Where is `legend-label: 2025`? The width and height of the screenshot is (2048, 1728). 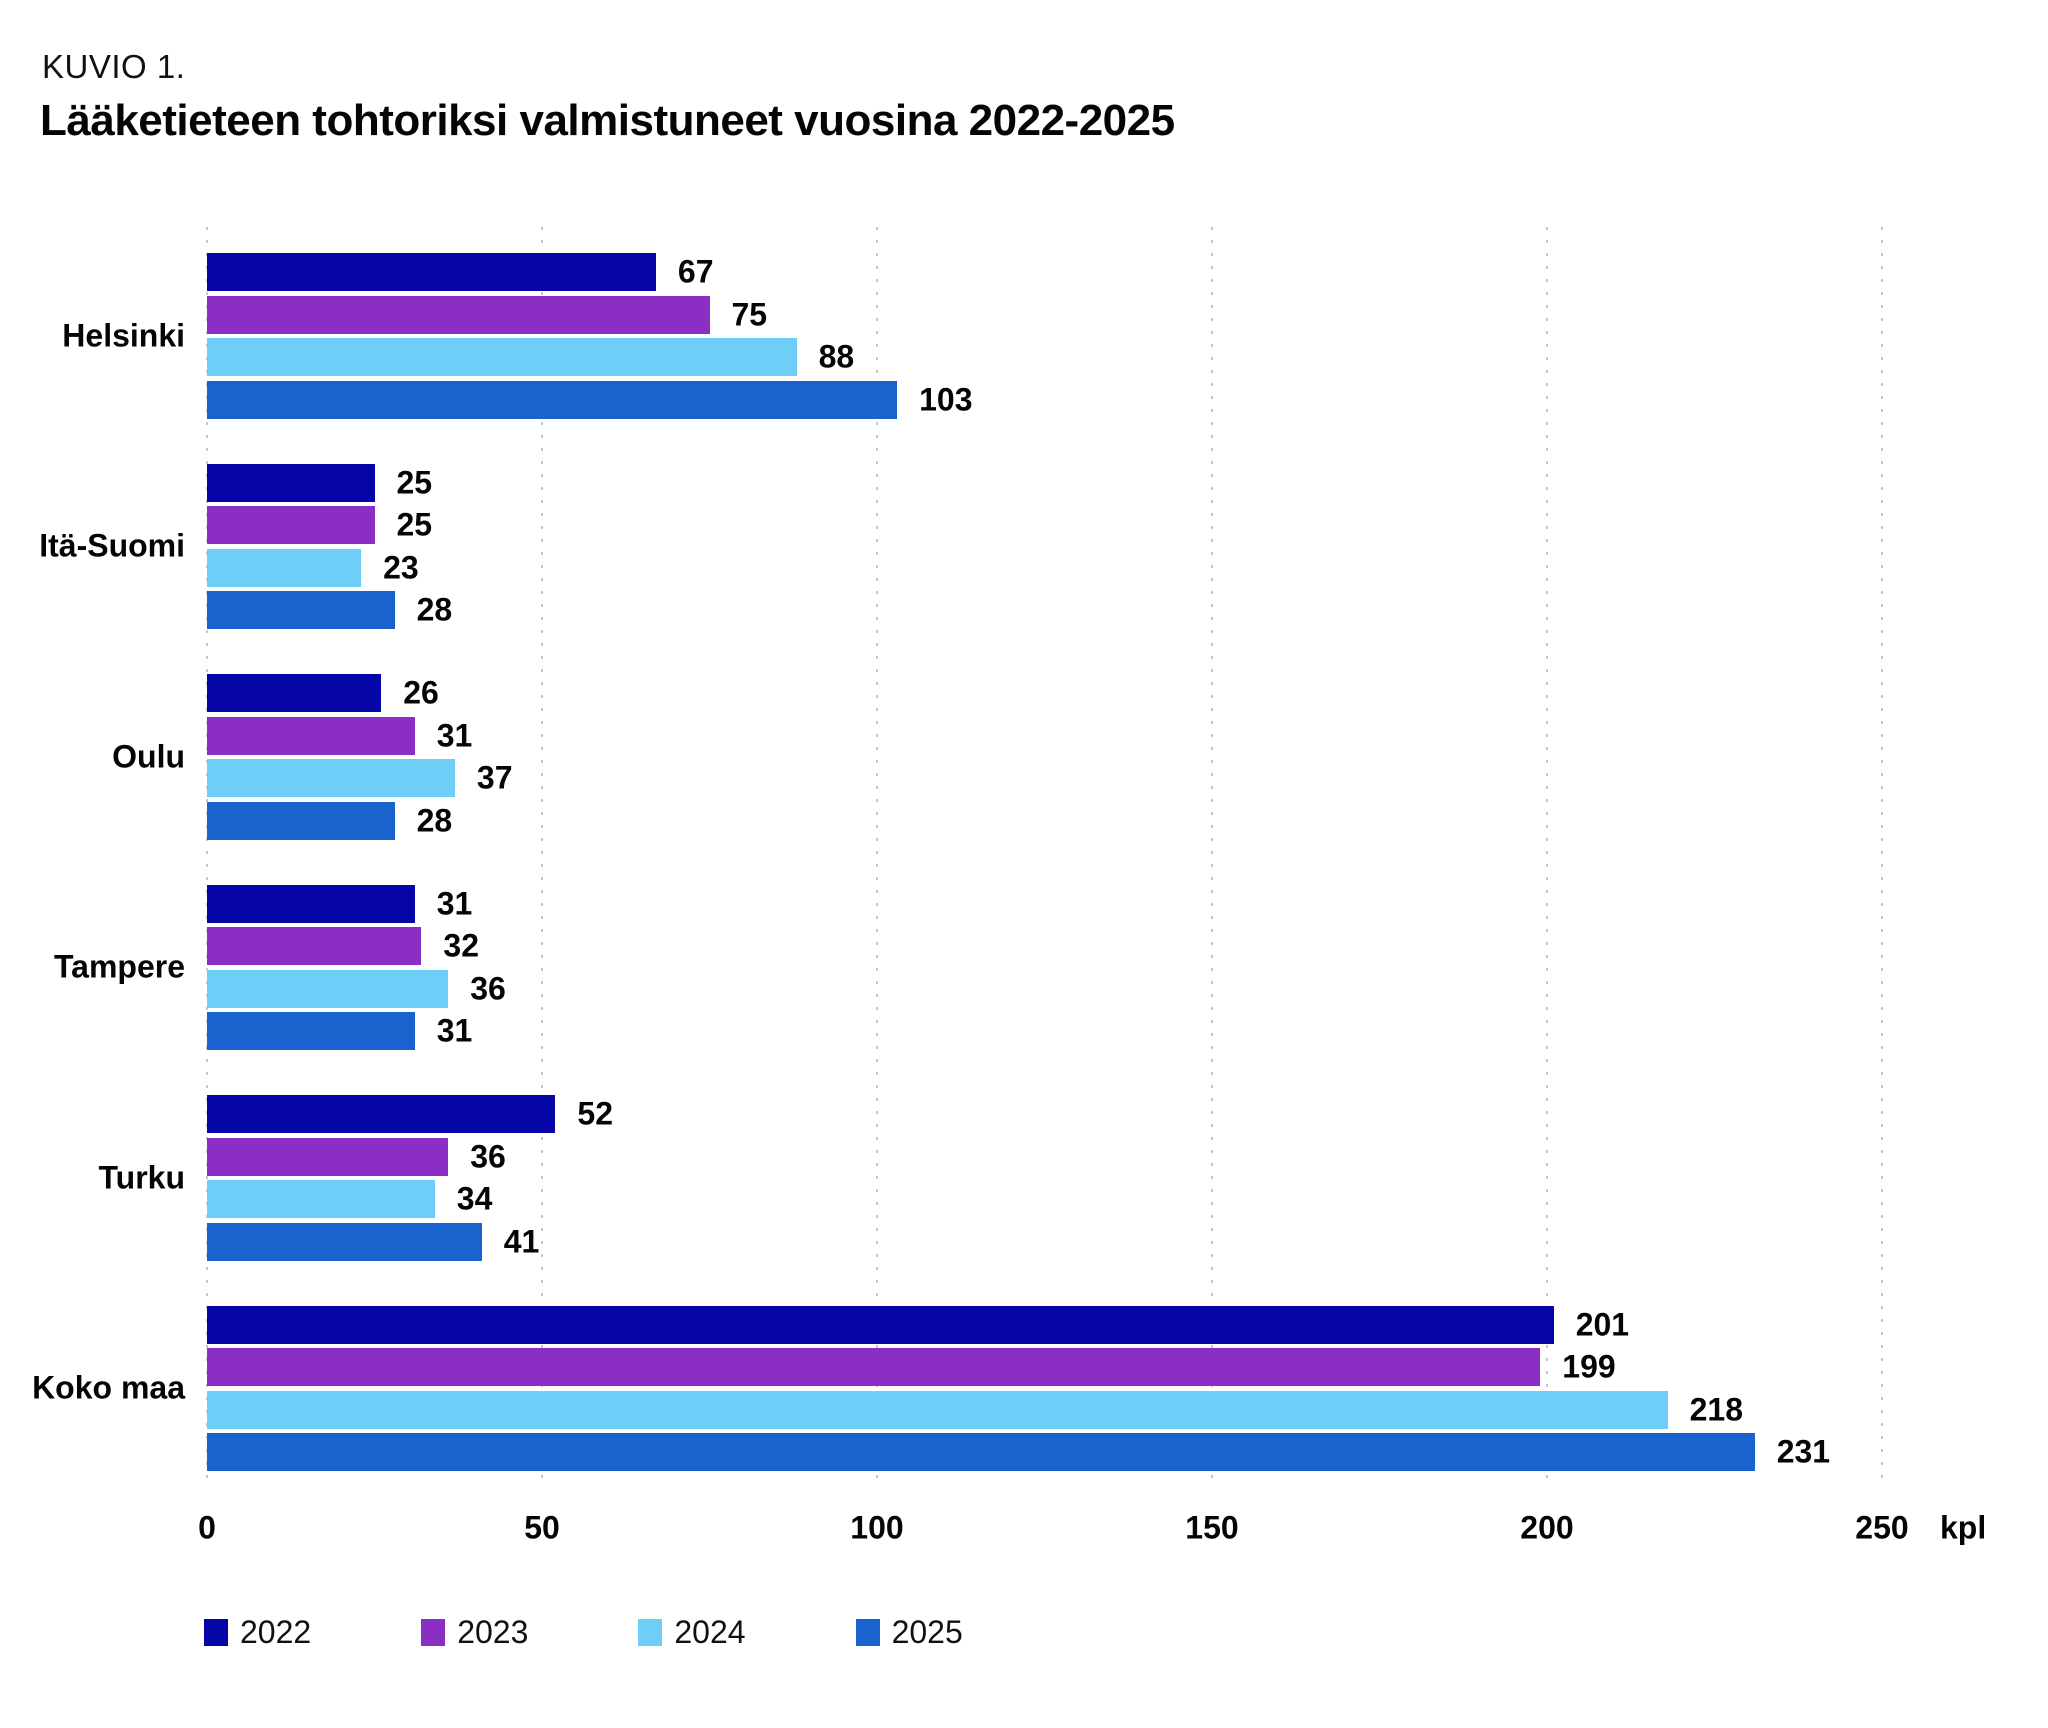 legend-label: 2025 is located at coordinates (927, 1632).